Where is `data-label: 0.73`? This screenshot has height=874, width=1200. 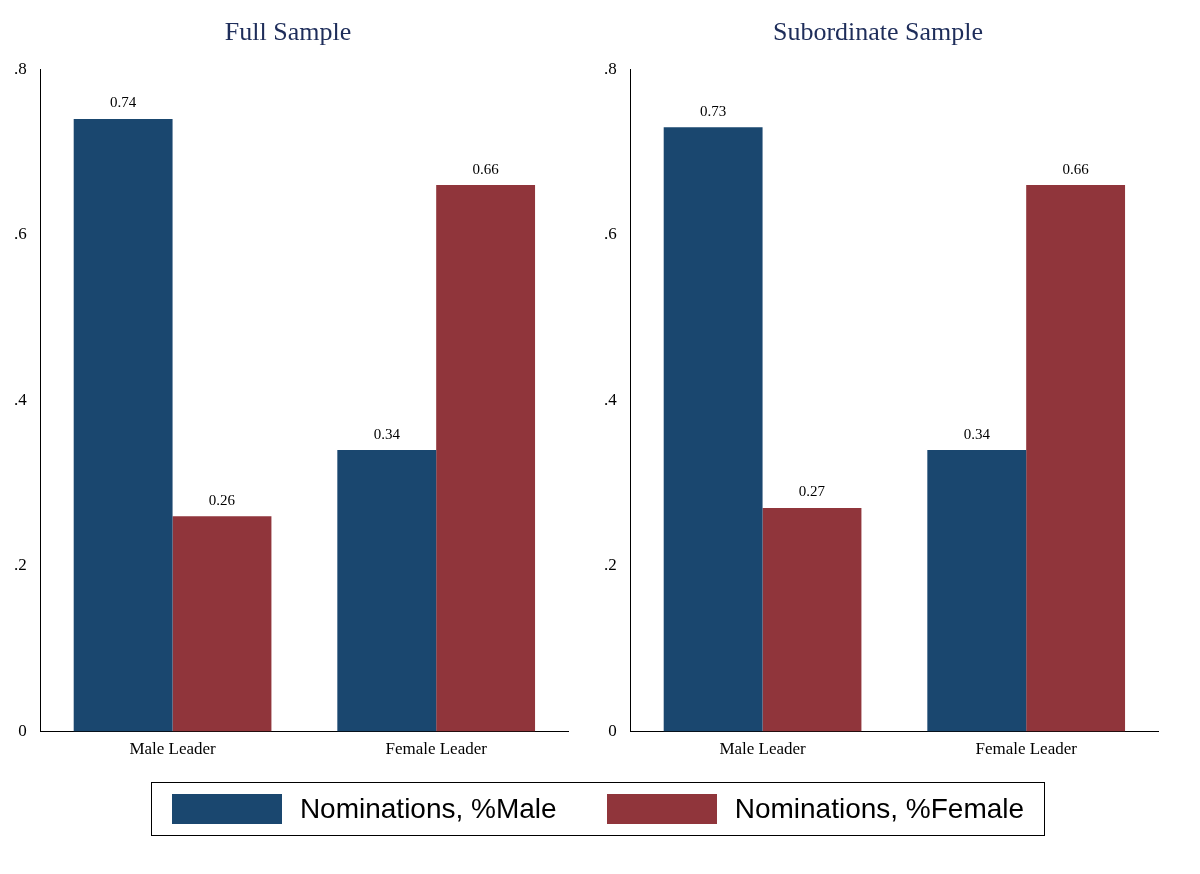
data-label: 0.73 is located at coordinates (713, 110).